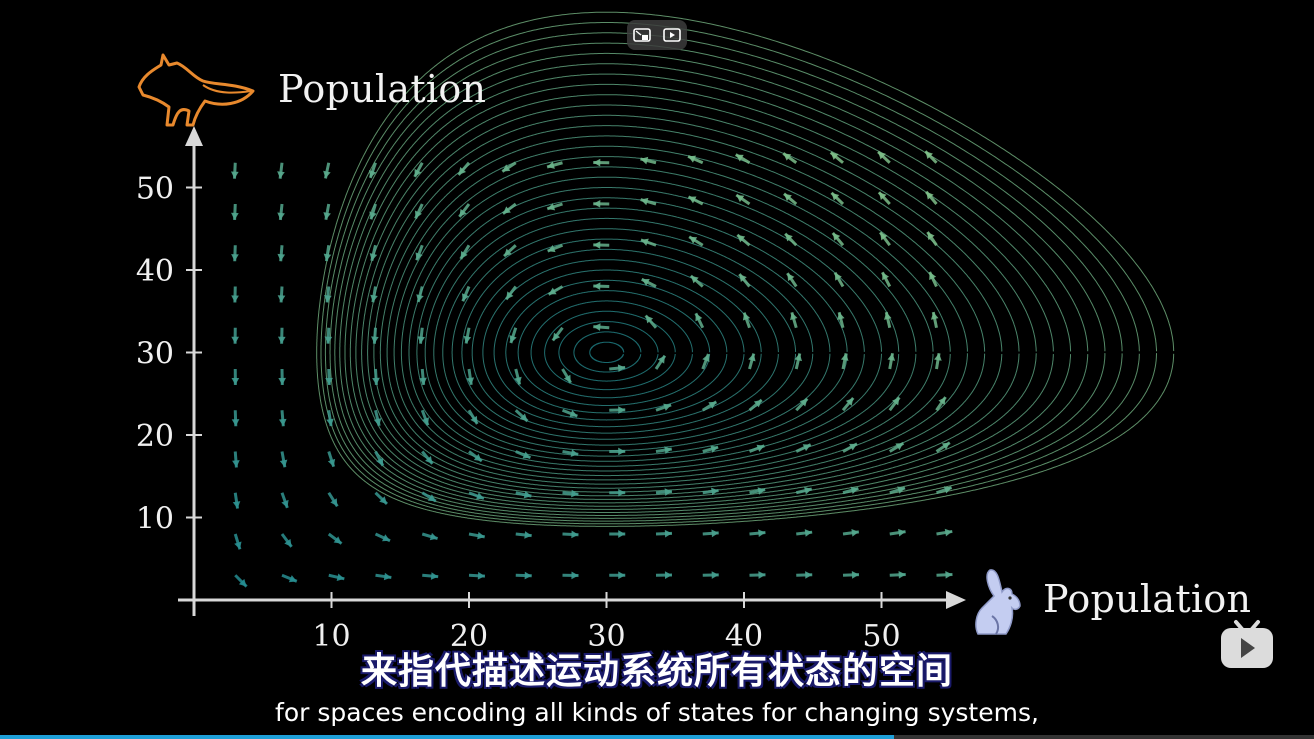  I want to click on fox-icon, so click(196, 90).